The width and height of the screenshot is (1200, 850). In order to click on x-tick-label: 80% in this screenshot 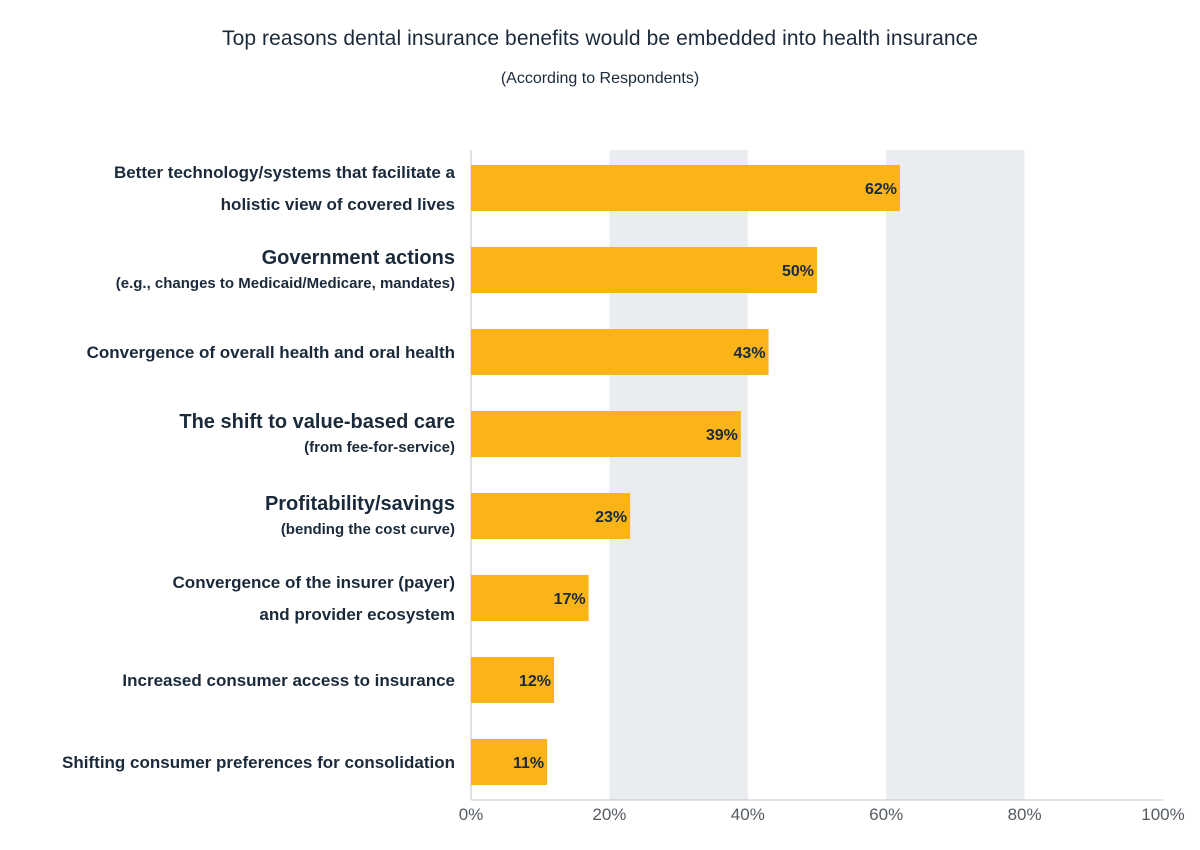, I will do `click(1025, 814)`.